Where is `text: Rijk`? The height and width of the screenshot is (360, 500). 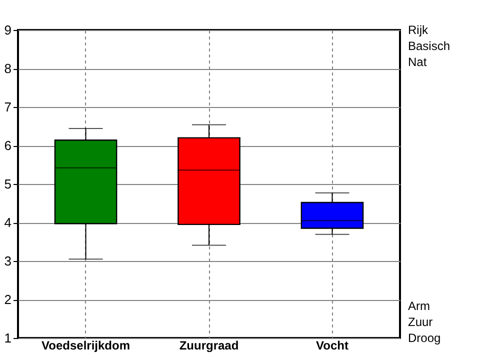 text: Rijk is located at coordinates (418, 30).